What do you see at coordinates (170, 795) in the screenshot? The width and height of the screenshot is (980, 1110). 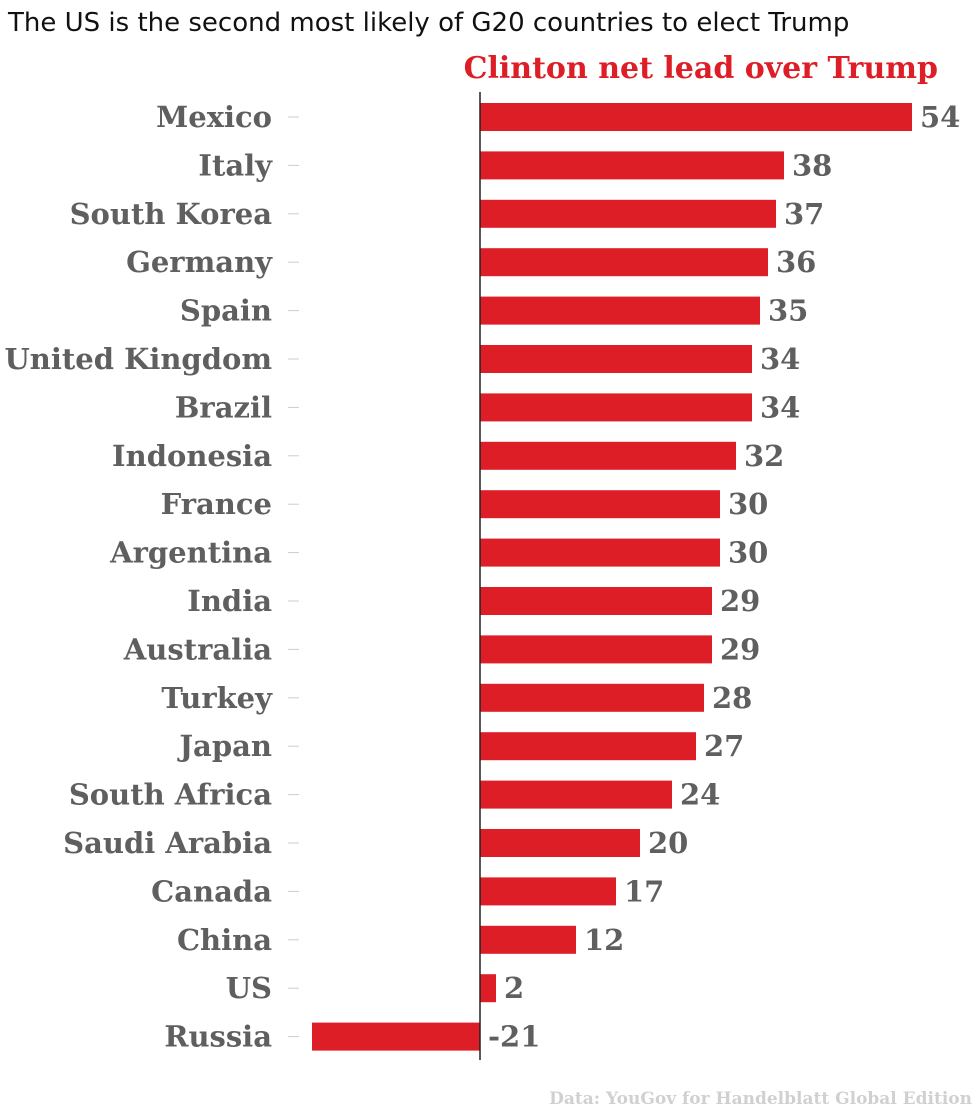 I see `category-label-south-africa: South Africa` at bounding box center [170, 795].